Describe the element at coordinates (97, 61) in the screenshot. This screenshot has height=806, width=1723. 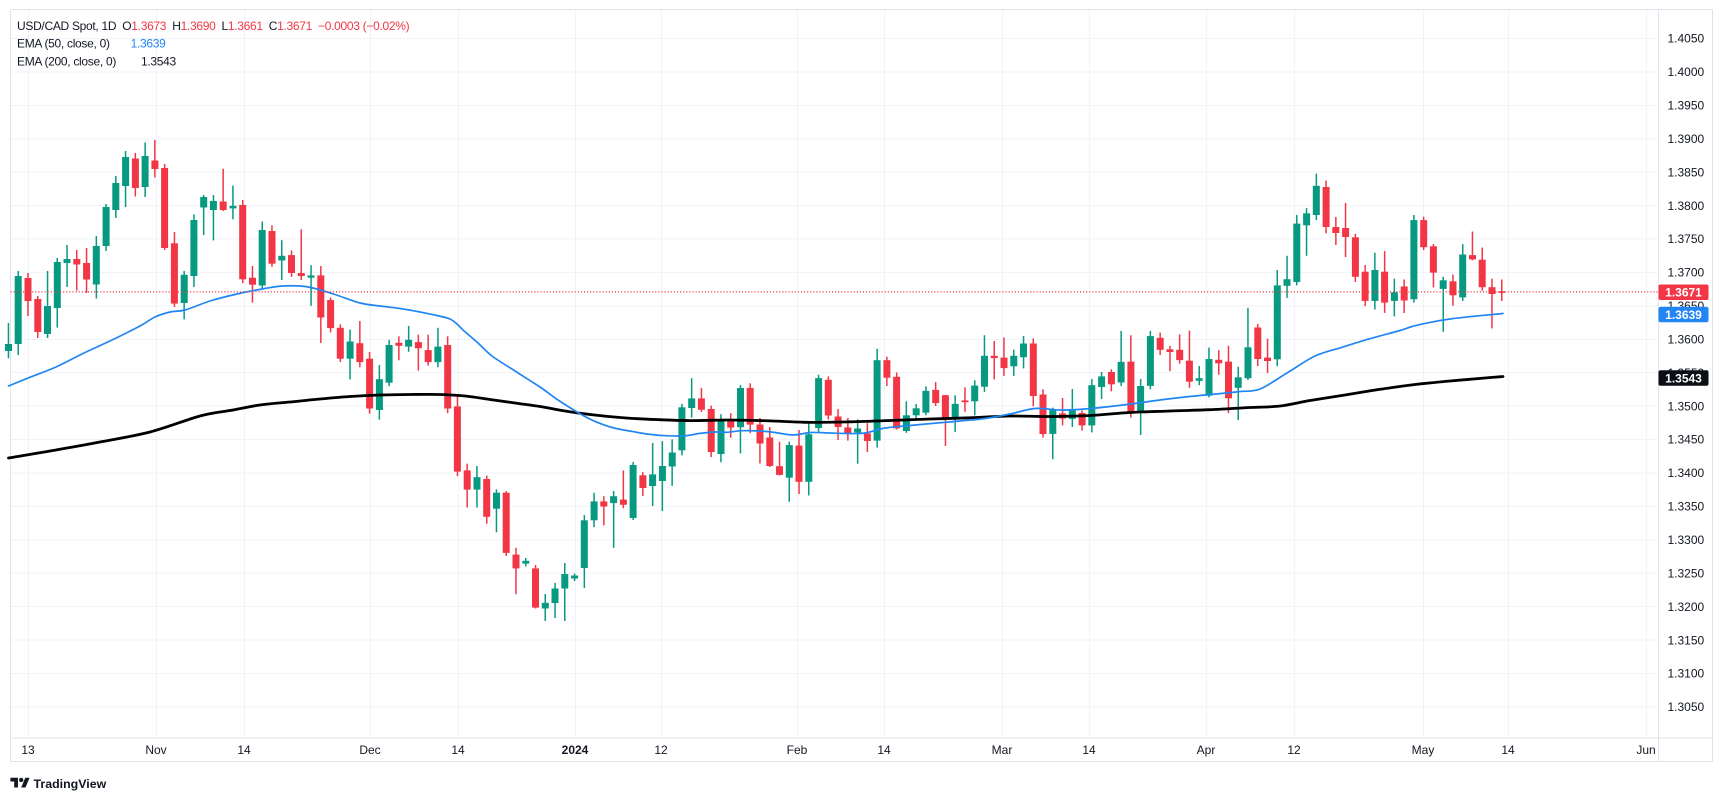
I see `svg-text:EMA (200, close, 0)1.3543: EMA (200, close, 0) 1.3543` at that location.